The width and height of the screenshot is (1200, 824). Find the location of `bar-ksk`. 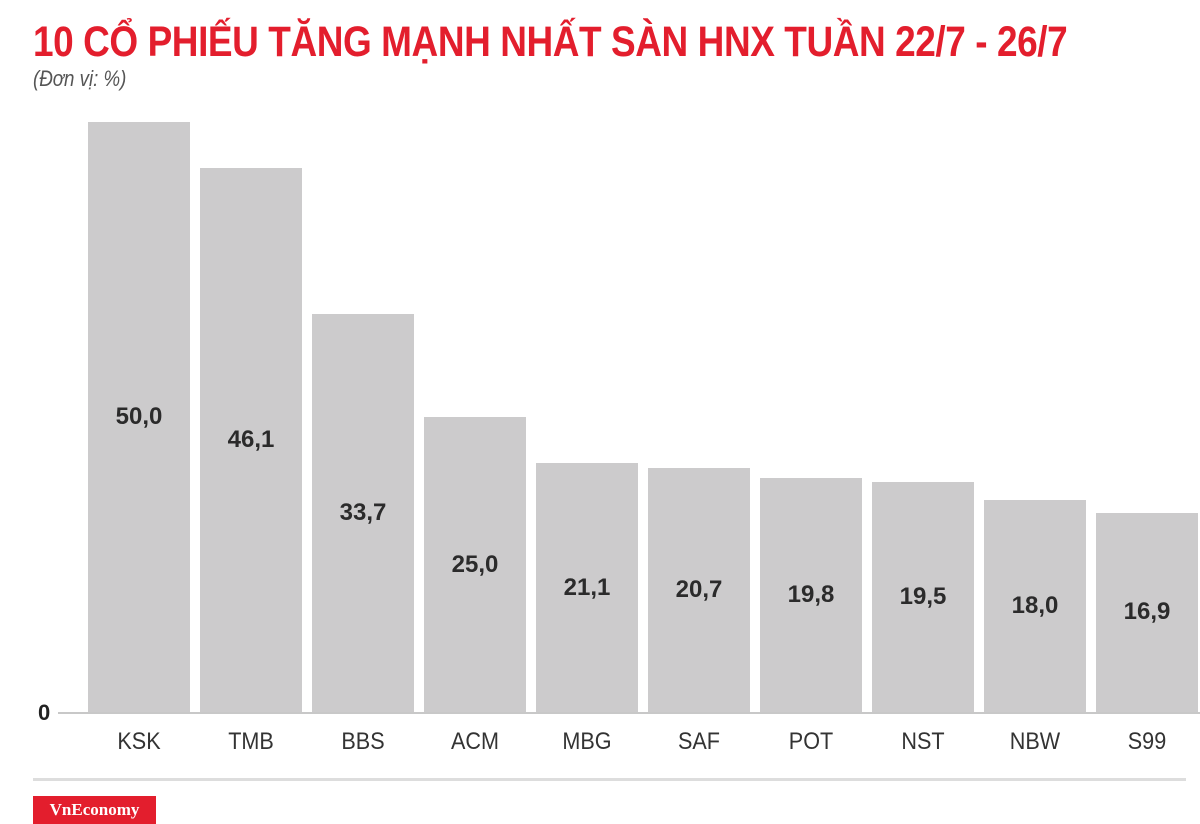

bar-ksk is located at coordinates (139, 417).